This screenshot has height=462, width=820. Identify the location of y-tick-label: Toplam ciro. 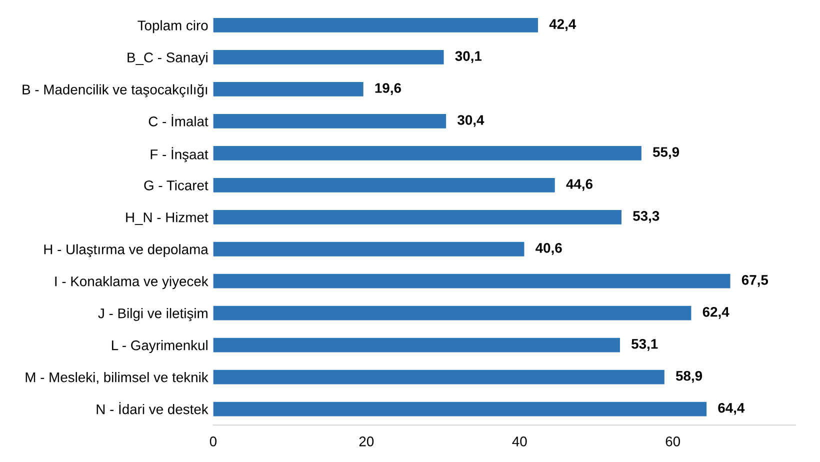
(173, 27).